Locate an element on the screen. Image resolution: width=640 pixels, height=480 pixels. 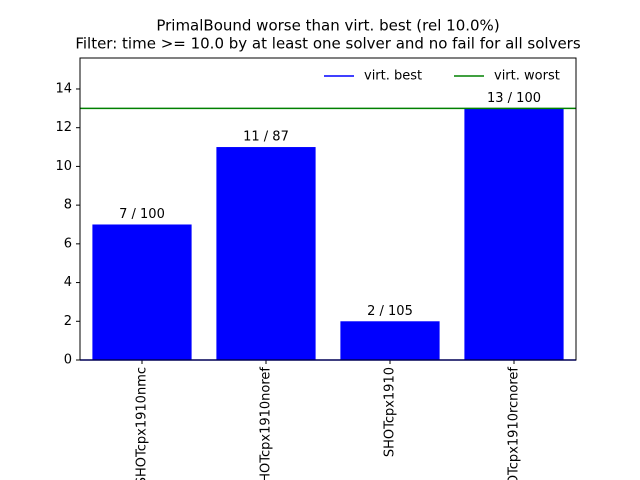
y-tick-label: 8 is located at coordinates (68, 205).